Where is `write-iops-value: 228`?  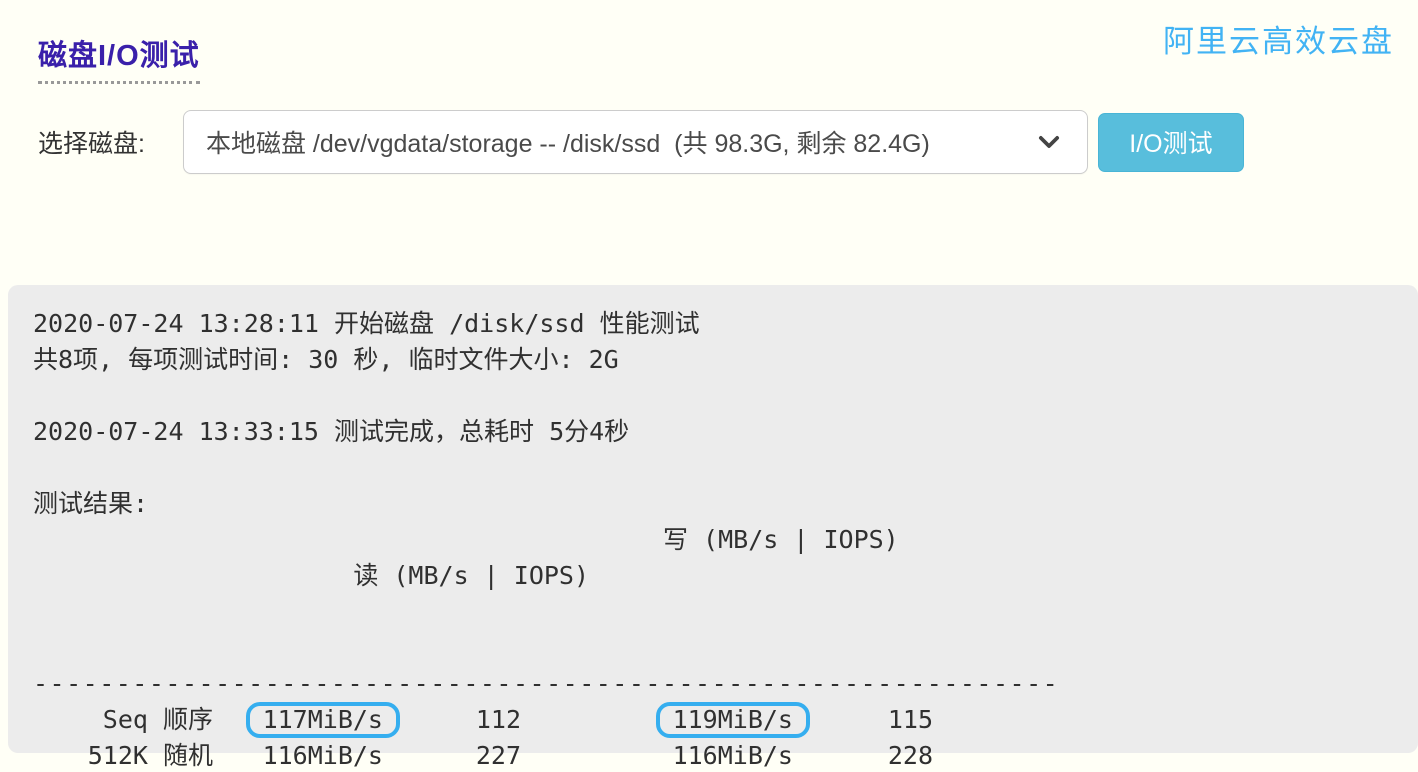 write-iops-value: 228 is located at coordinates (910, 755).